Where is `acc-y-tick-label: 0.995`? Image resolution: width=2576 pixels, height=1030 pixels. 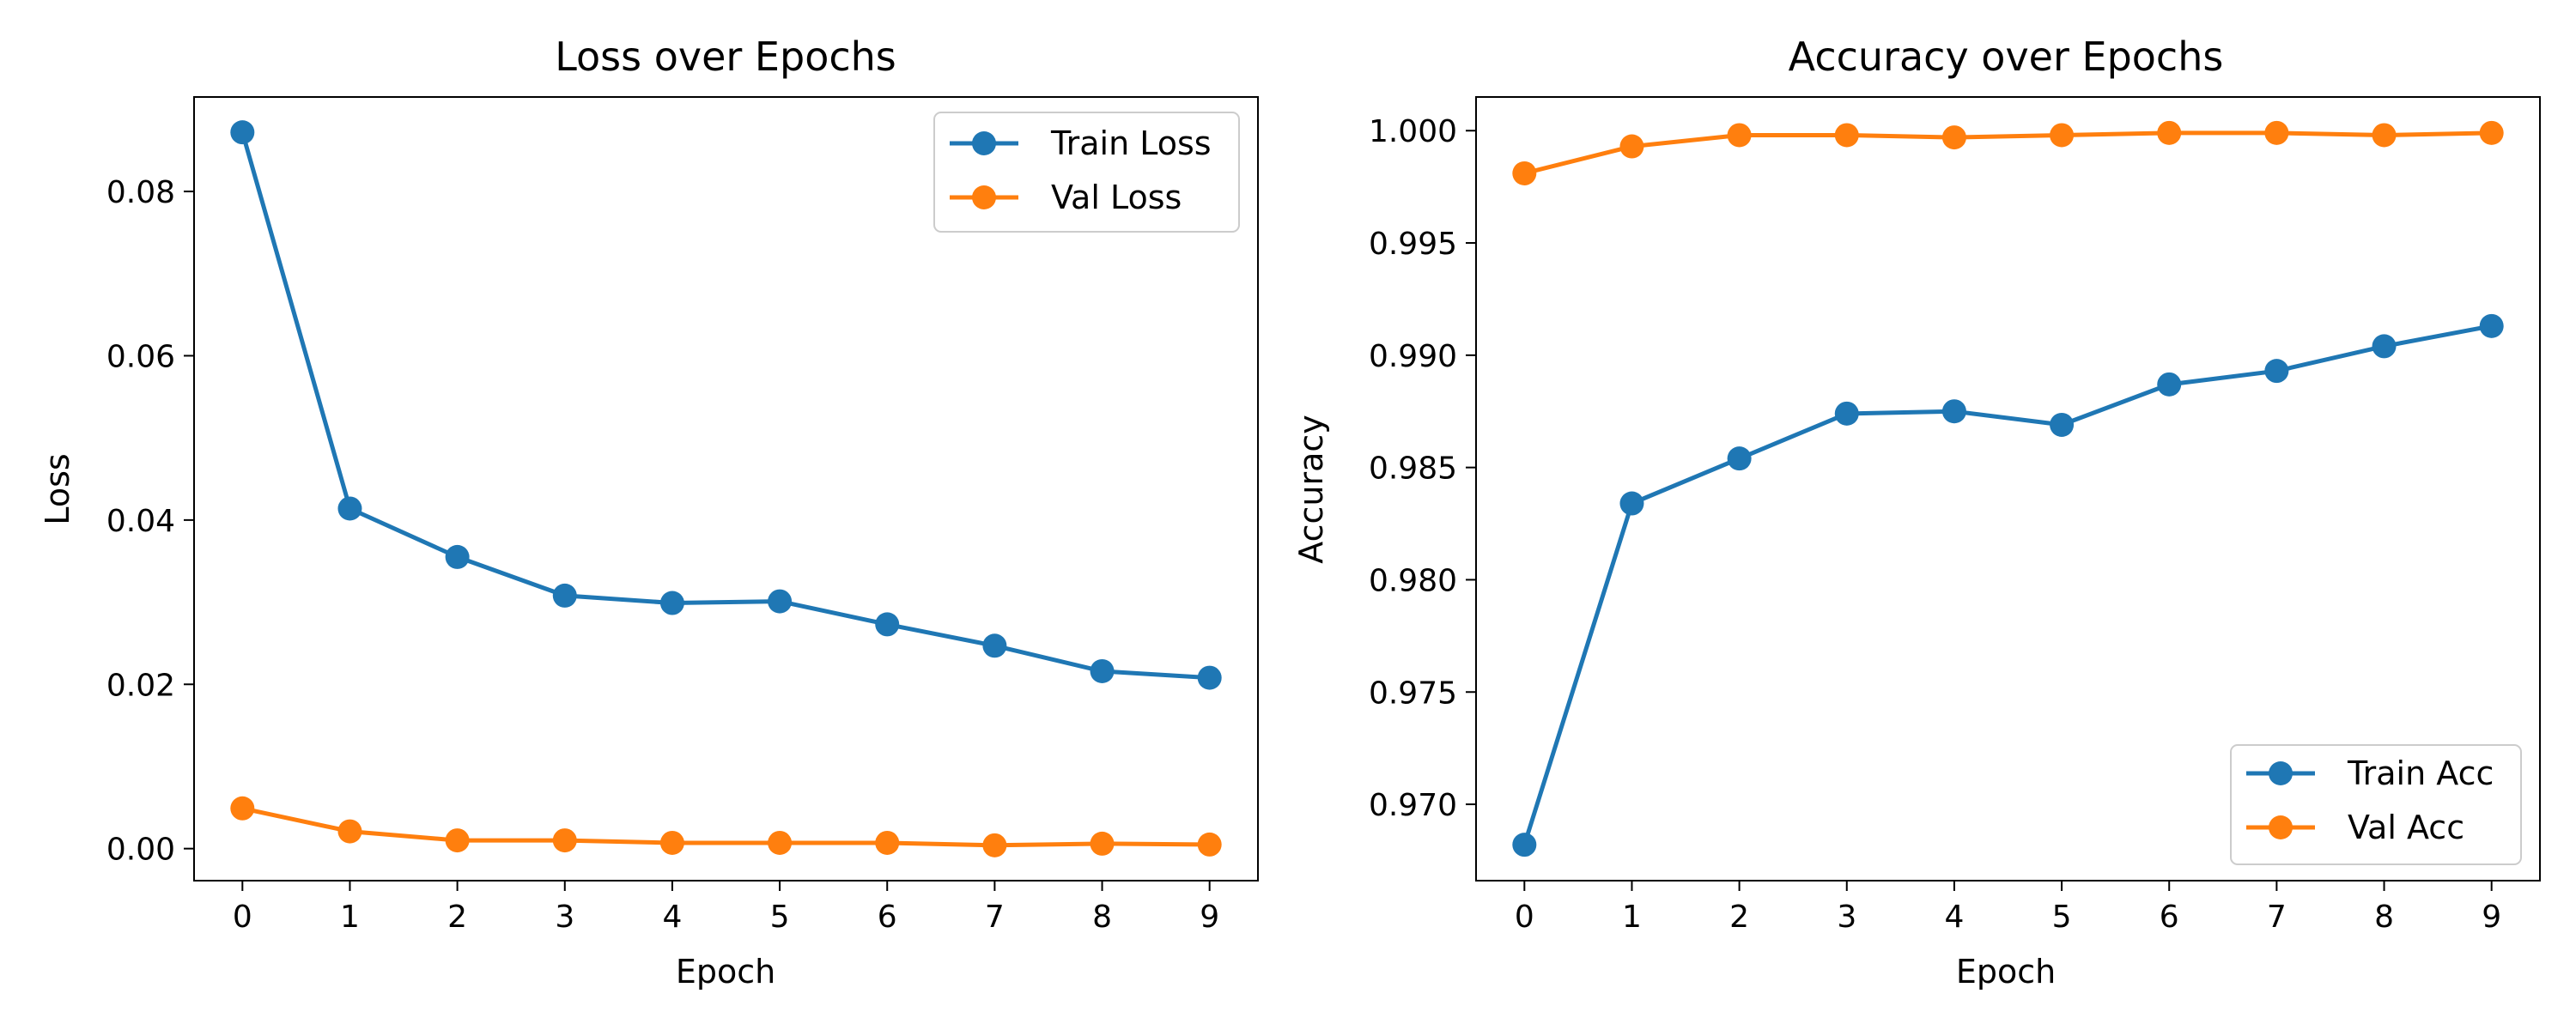
acc-y-tick-label: 0.995 is located at coordinates (1413, 244).